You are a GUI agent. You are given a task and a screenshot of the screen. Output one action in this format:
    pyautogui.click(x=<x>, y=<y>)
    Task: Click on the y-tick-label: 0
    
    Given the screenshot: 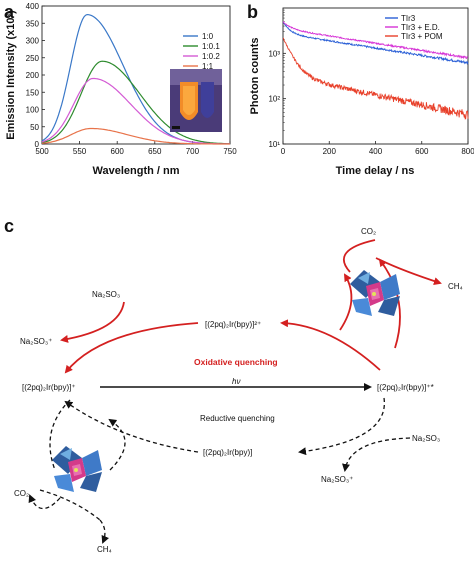 What is the action you would take?
    pyautogui.click(x=37, y=144)
    